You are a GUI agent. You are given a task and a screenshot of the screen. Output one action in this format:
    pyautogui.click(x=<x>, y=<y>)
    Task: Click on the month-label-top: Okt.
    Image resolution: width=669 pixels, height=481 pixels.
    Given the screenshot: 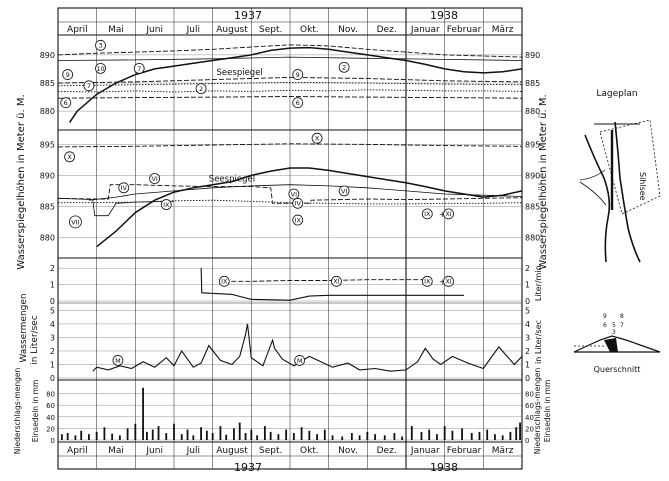 What is the action you would take?
    pyautogui.click(x=309, y=30)
    